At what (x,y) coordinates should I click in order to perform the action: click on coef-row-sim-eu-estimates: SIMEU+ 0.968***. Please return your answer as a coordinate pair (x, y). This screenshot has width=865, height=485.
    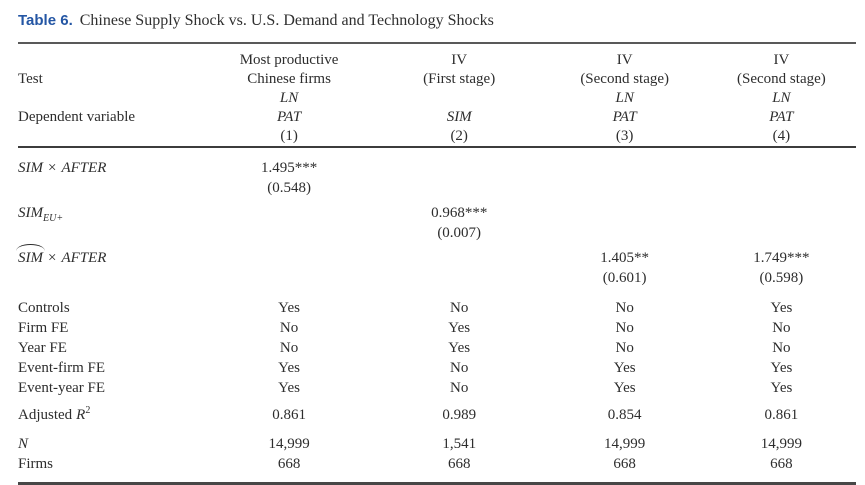
    Looking at the image, I should click on (437, 211).